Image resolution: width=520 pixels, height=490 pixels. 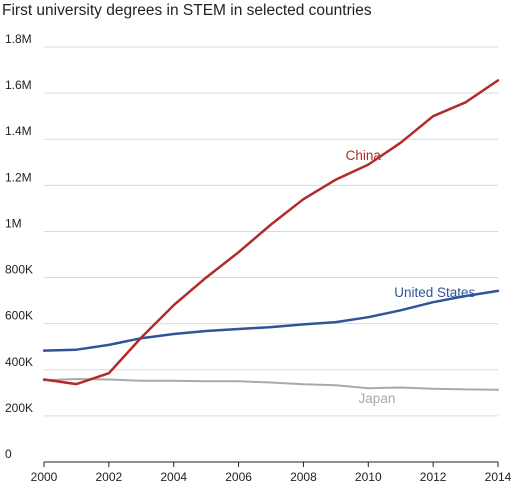 What do you see at coordinates (109, 477) in the screenshot?
I see `x-tick-label: 2002` at bounding box center [109, 477].